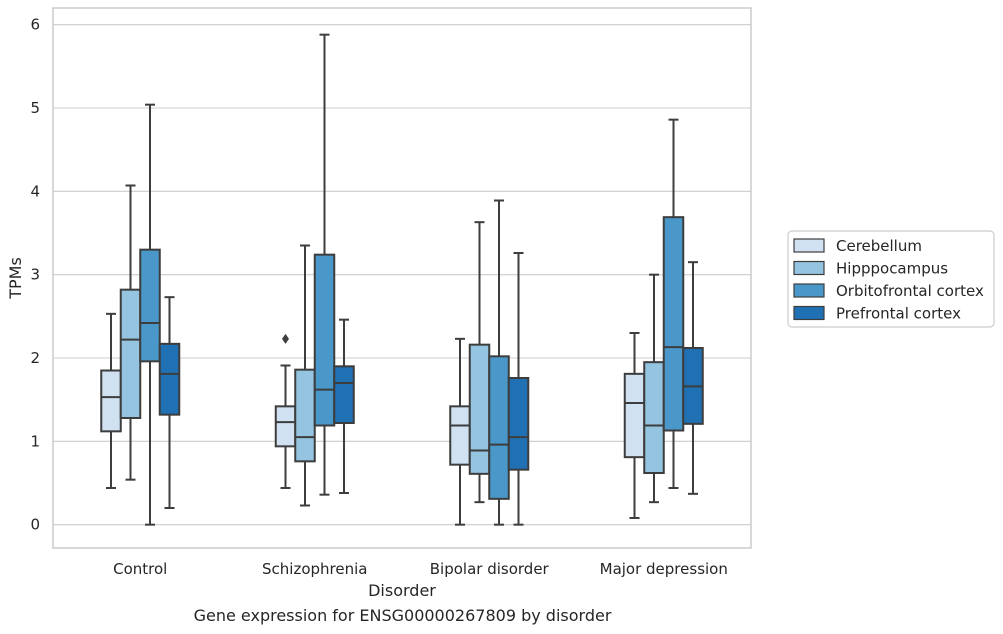 This screenshot has height=634, width=1003. Describe the element at coordinates (35, 108) in the screenshot. I see `y-tick-label: 5` at that location.